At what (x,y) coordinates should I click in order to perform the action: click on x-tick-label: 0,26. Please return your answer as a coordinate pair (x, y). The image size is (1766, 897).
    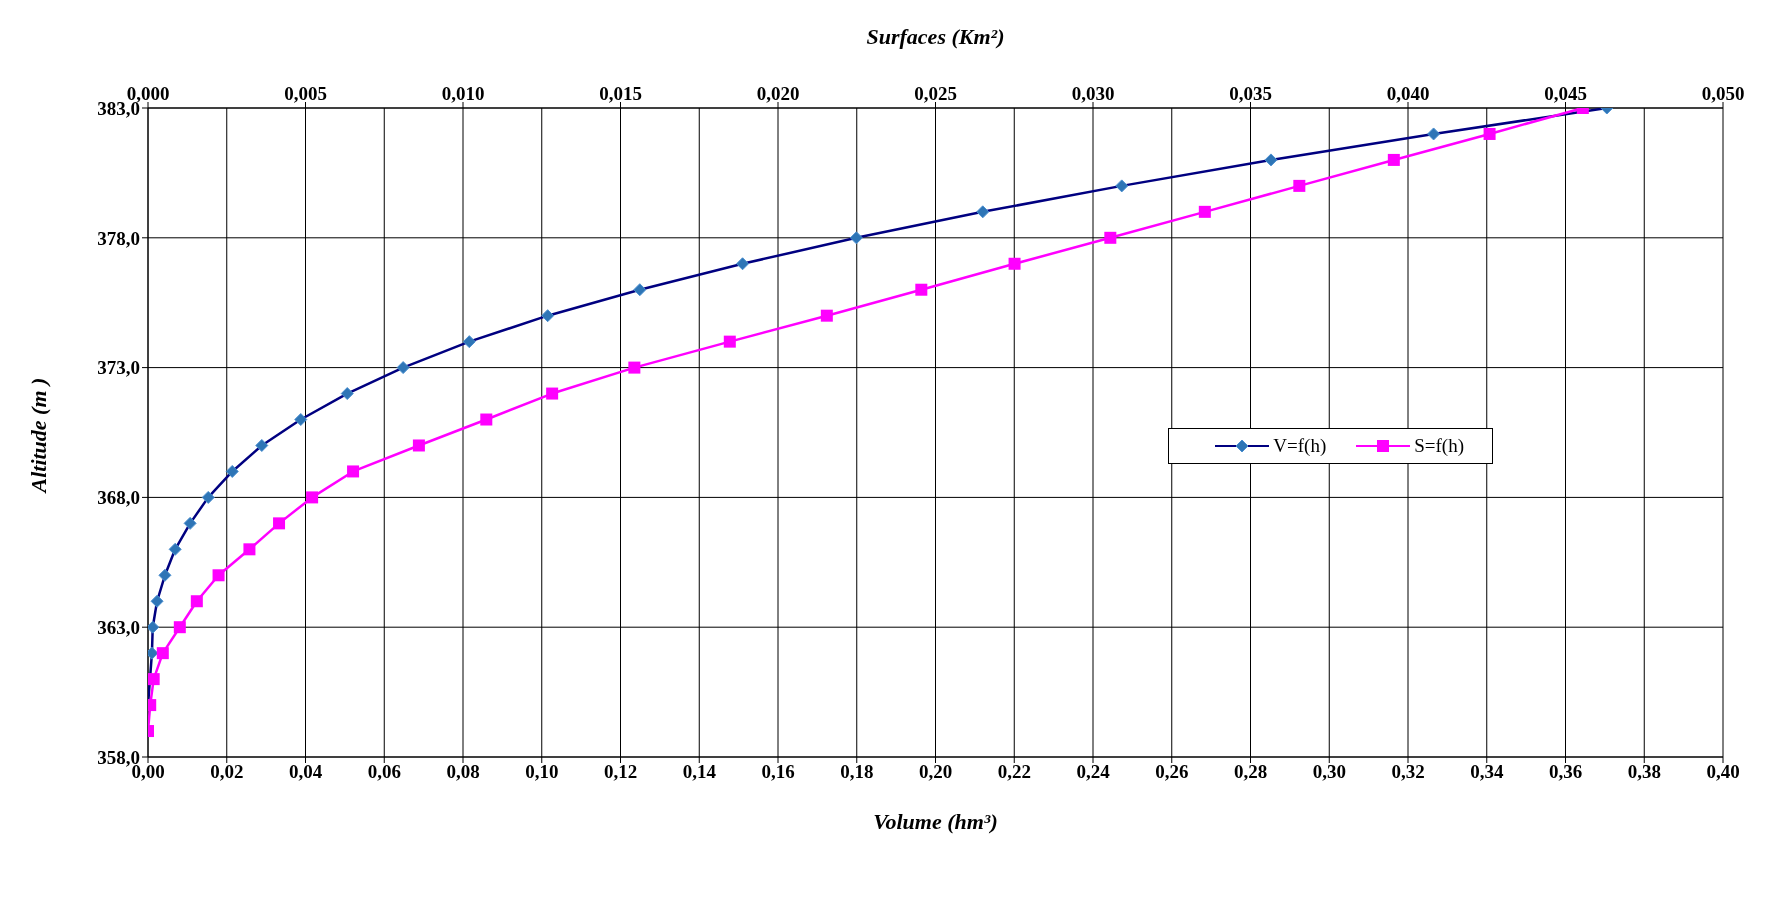
    Looking at the image, I should click on (1172, 772).